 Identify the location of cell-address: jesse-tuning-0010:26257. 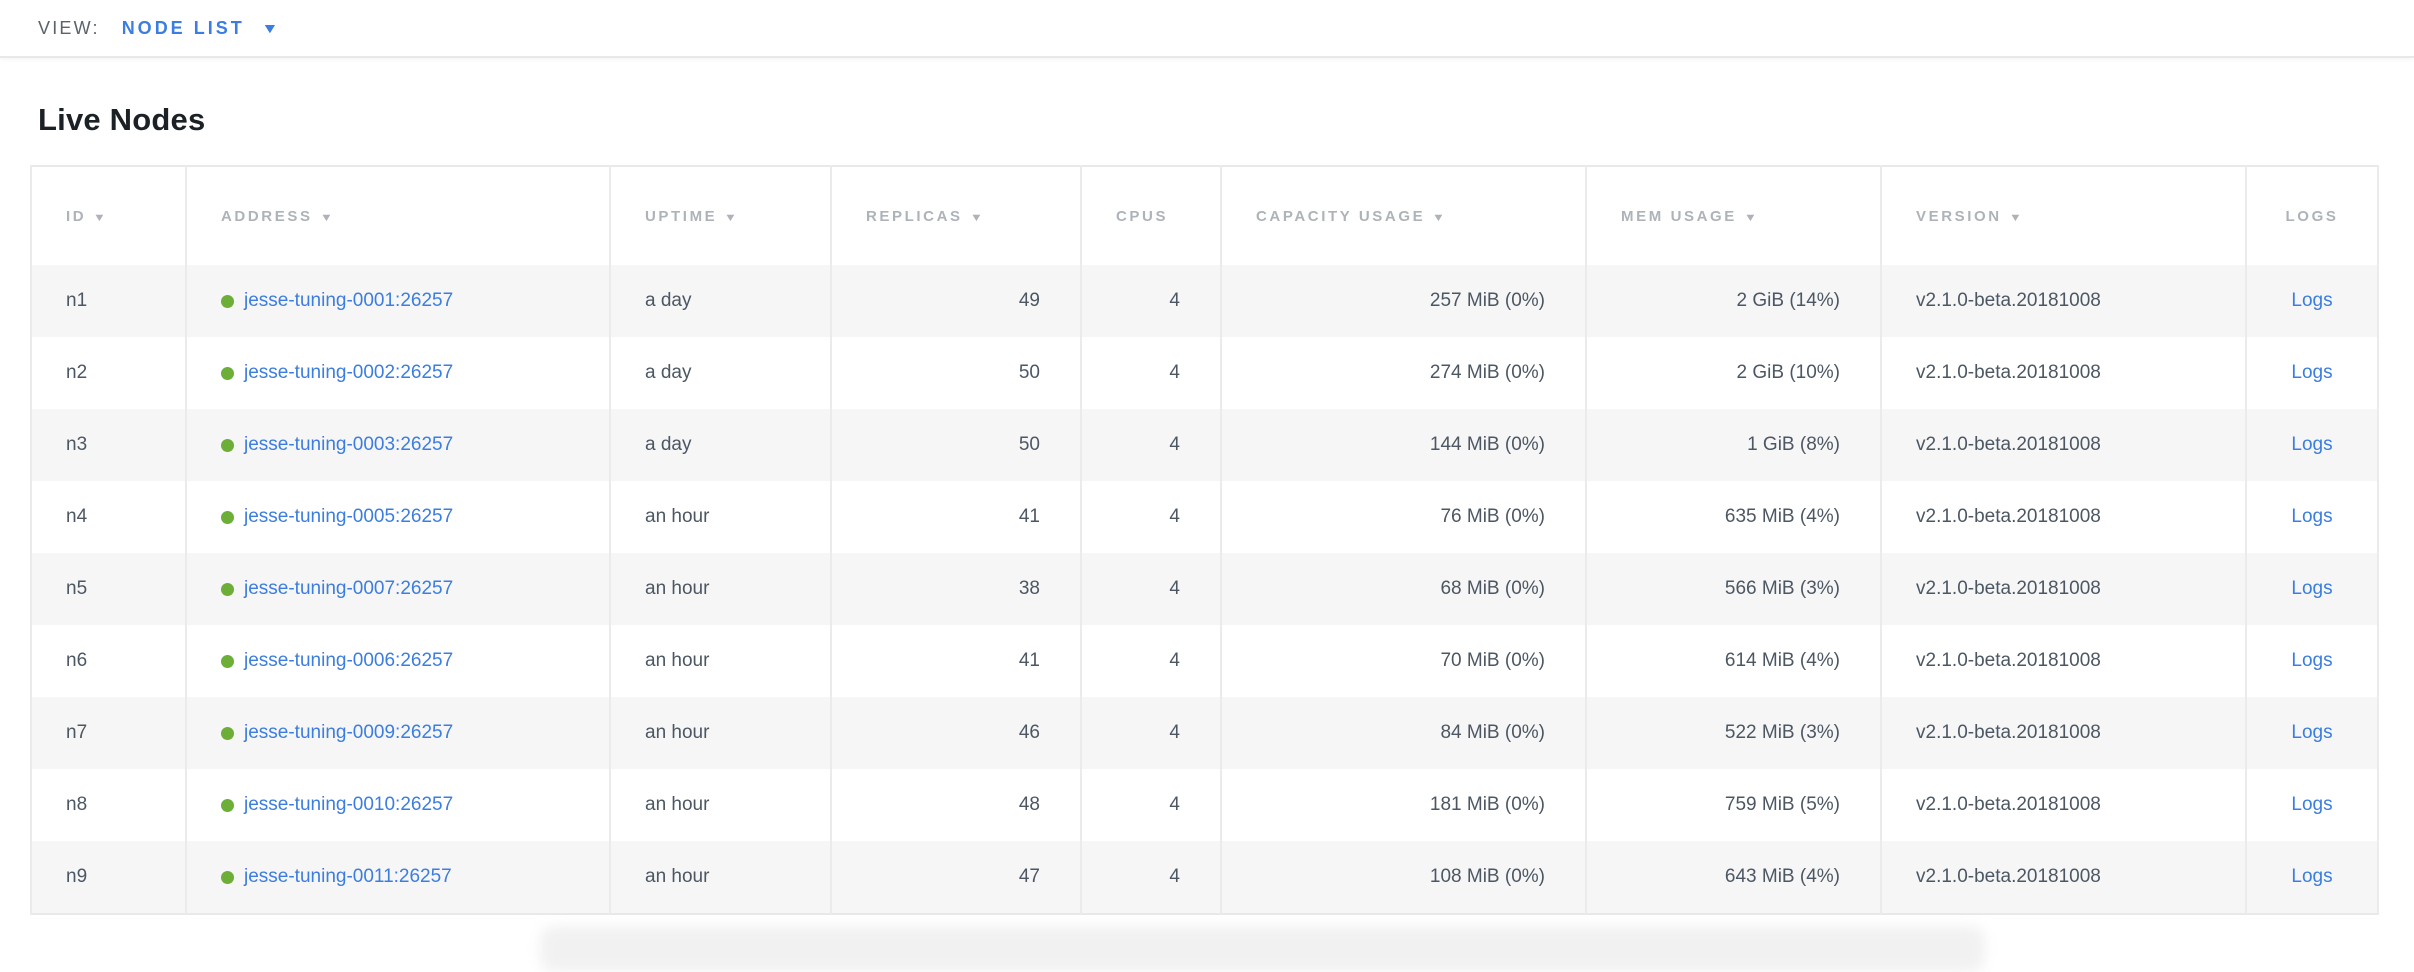
(398, 805).